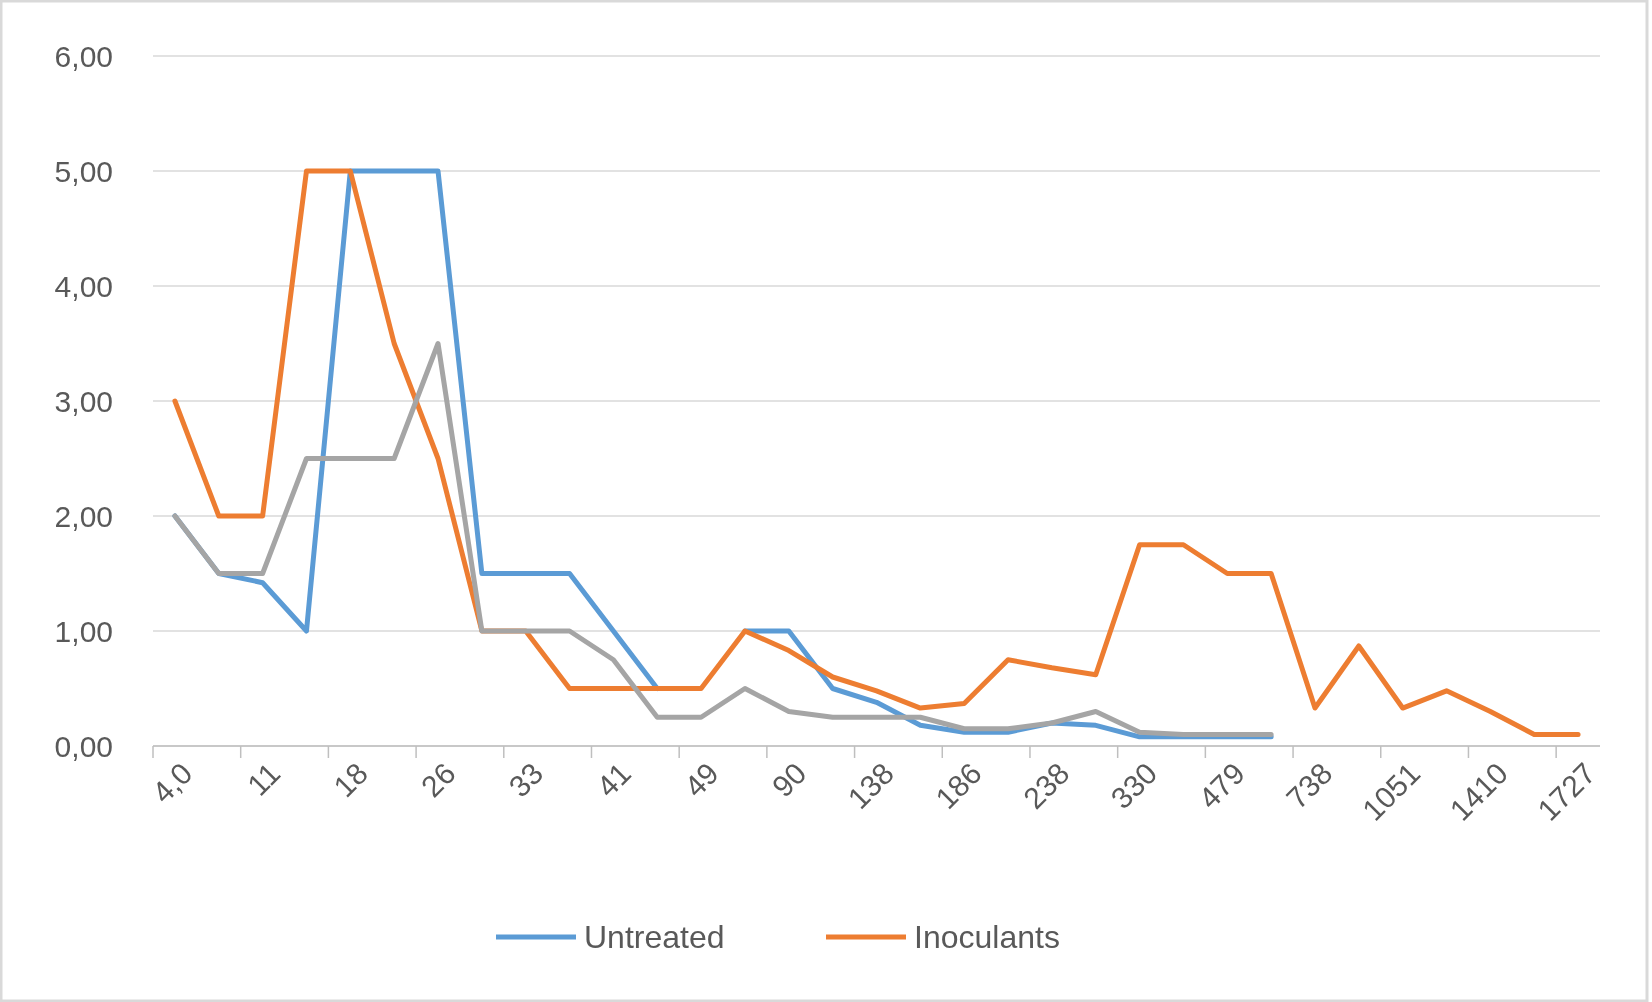 The image size is (1652, 1002). I want to click on y-tick-label: 6,00, so click(83, 56).